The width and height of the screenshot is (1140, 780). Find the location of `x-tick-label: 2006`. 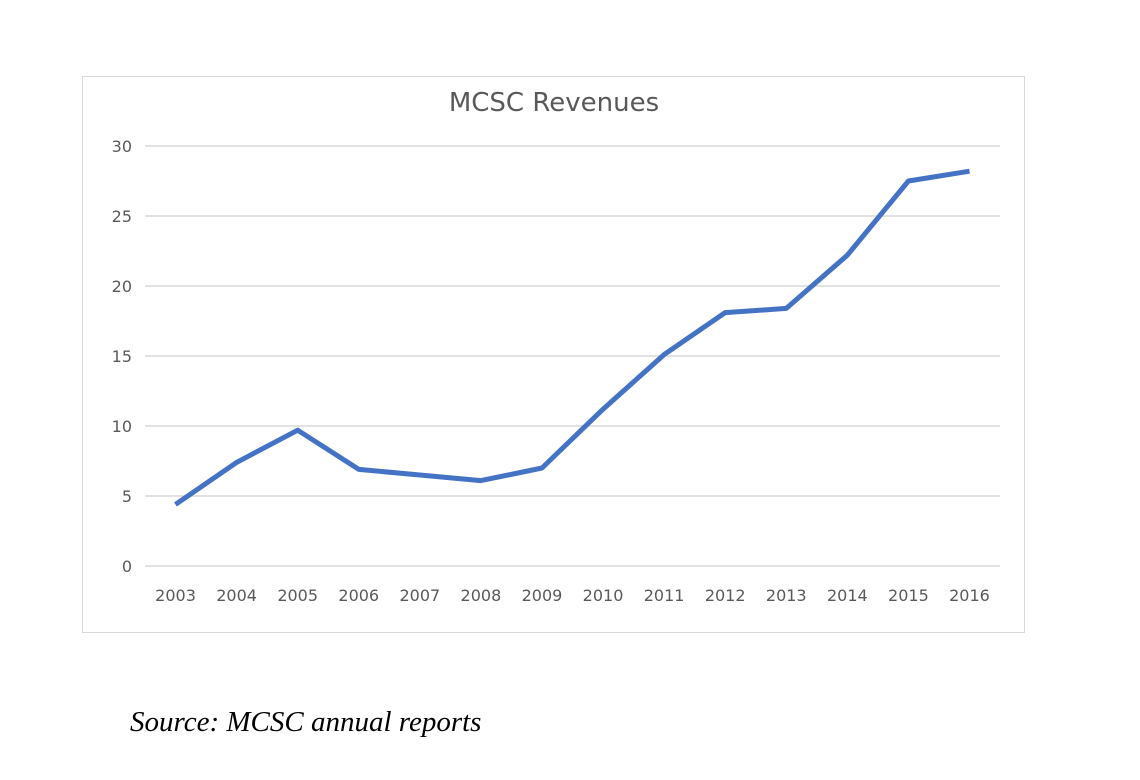

x-tick-label: 2006 is located at coordinates (358, 595).